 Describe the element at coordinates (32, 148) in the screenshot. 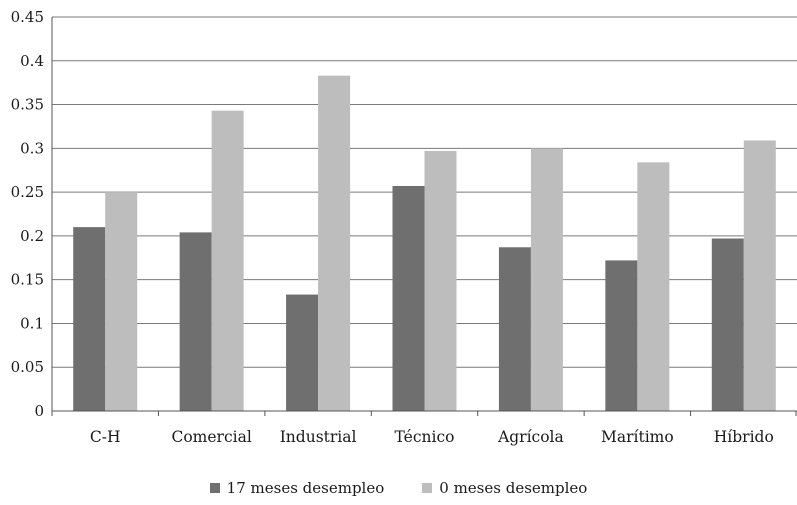

I see `y-tick-label: 0.3` at that location.